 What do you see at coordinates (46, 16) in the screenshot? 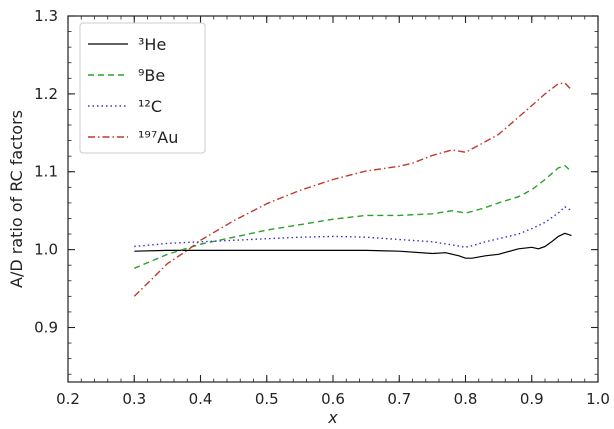
I see `y-tick-label: 1.3` at bounding box center [46, 16].